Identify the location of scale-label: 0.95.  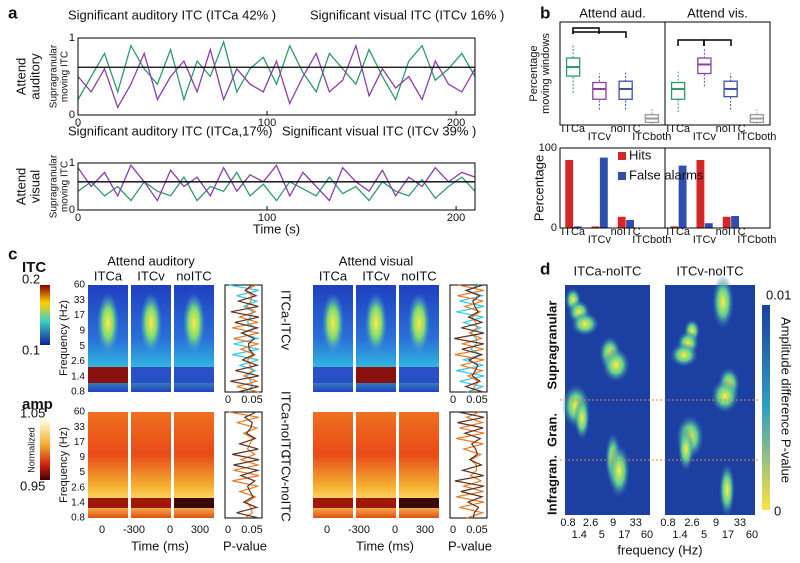
(32, 485).